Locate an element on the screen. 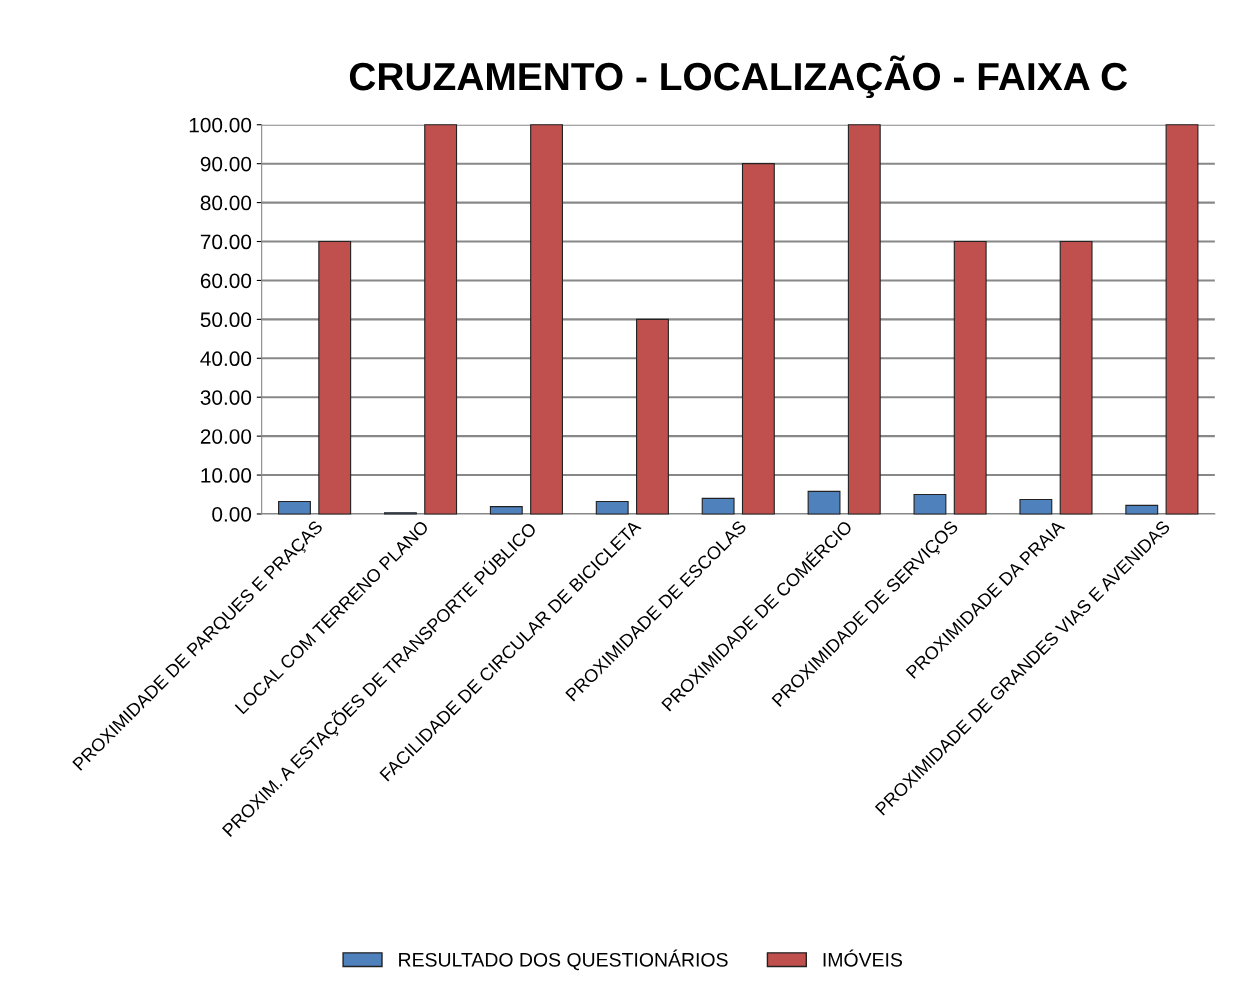 The width and height of the screenshot is (1246, 998). chart-title: CRUZAMENTO - LOCALIZAÇÃO - FAIXA C is located at coordinates (738, 77).